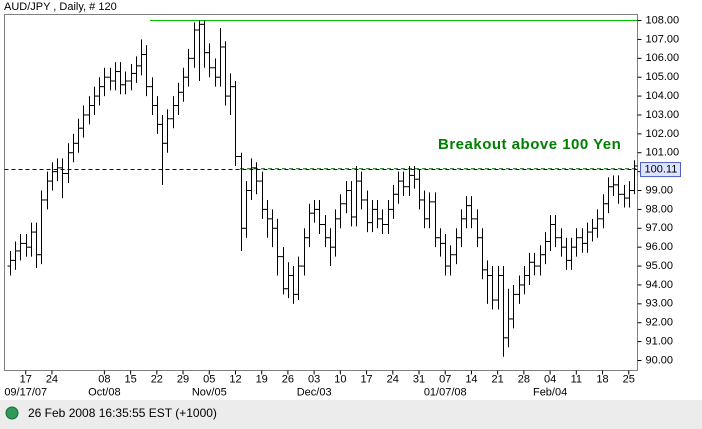 Image resolution: width=702 pixels, height=429 pixels. Describe the element at coordinates (660, 323) in the screenshot. I see `y-tick-label: 92.00` at that location.